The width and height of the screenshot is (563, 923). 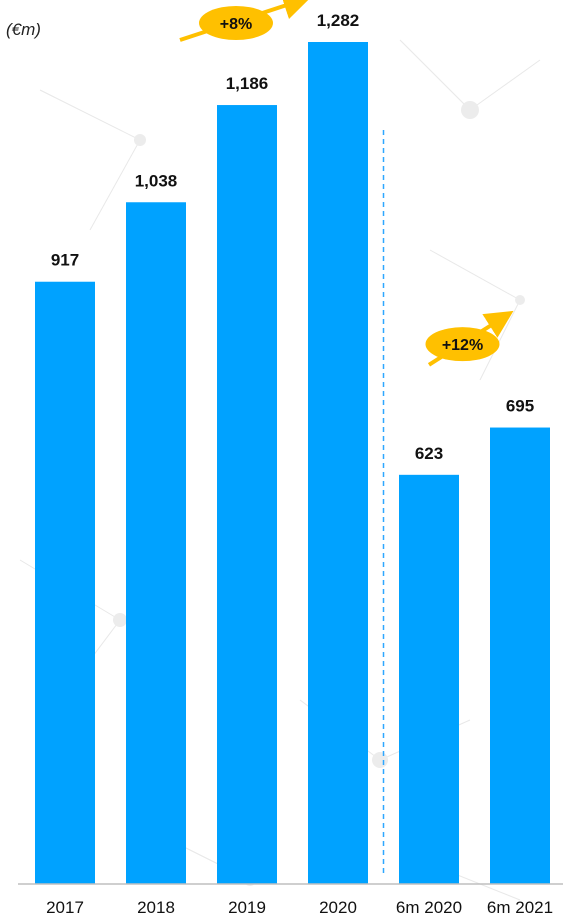 What do you see at coordinates (247, 494) in the screenshot?
I see `bar-2019` at bounding box center [247, 494].